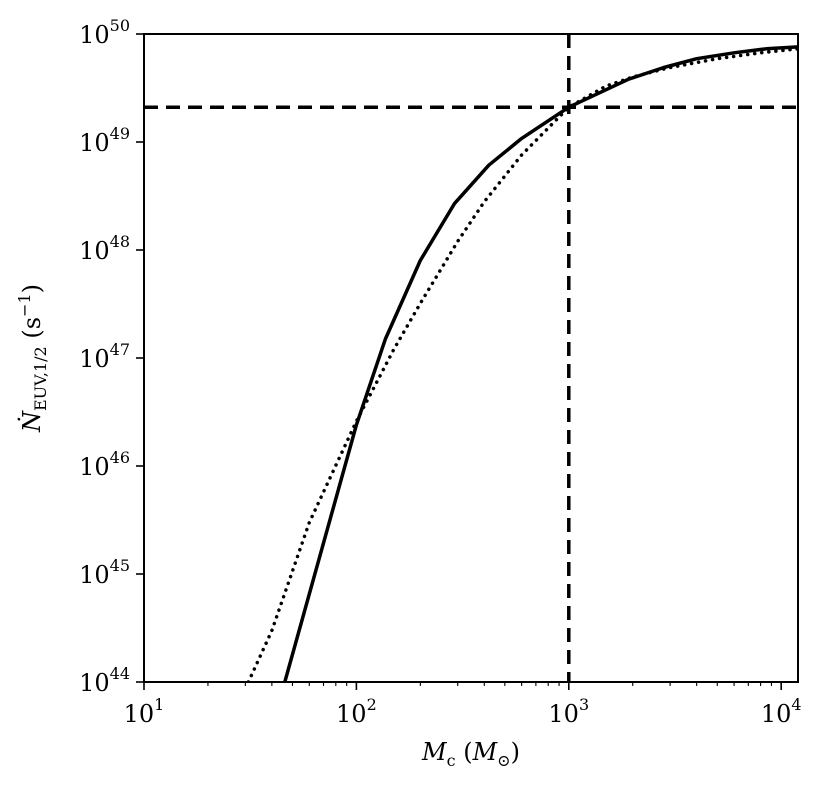  Describe the element at coordinates (40, 378) in the screenshot. I see `y-label-sub: EUV,1/2` at that location.